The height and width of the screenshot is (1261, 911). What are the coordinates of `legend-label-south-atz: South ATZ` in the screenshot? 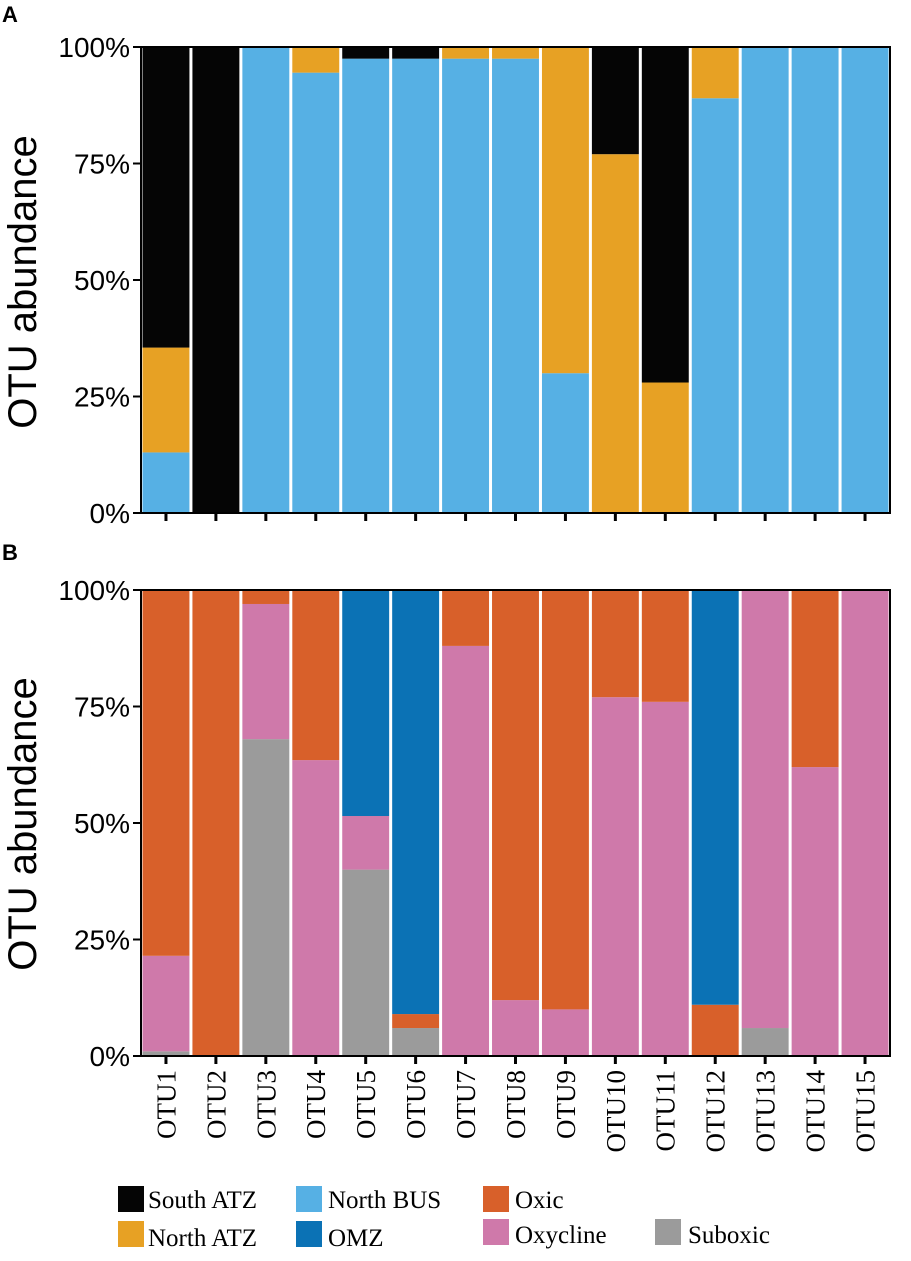 It's located at (202, 1200).